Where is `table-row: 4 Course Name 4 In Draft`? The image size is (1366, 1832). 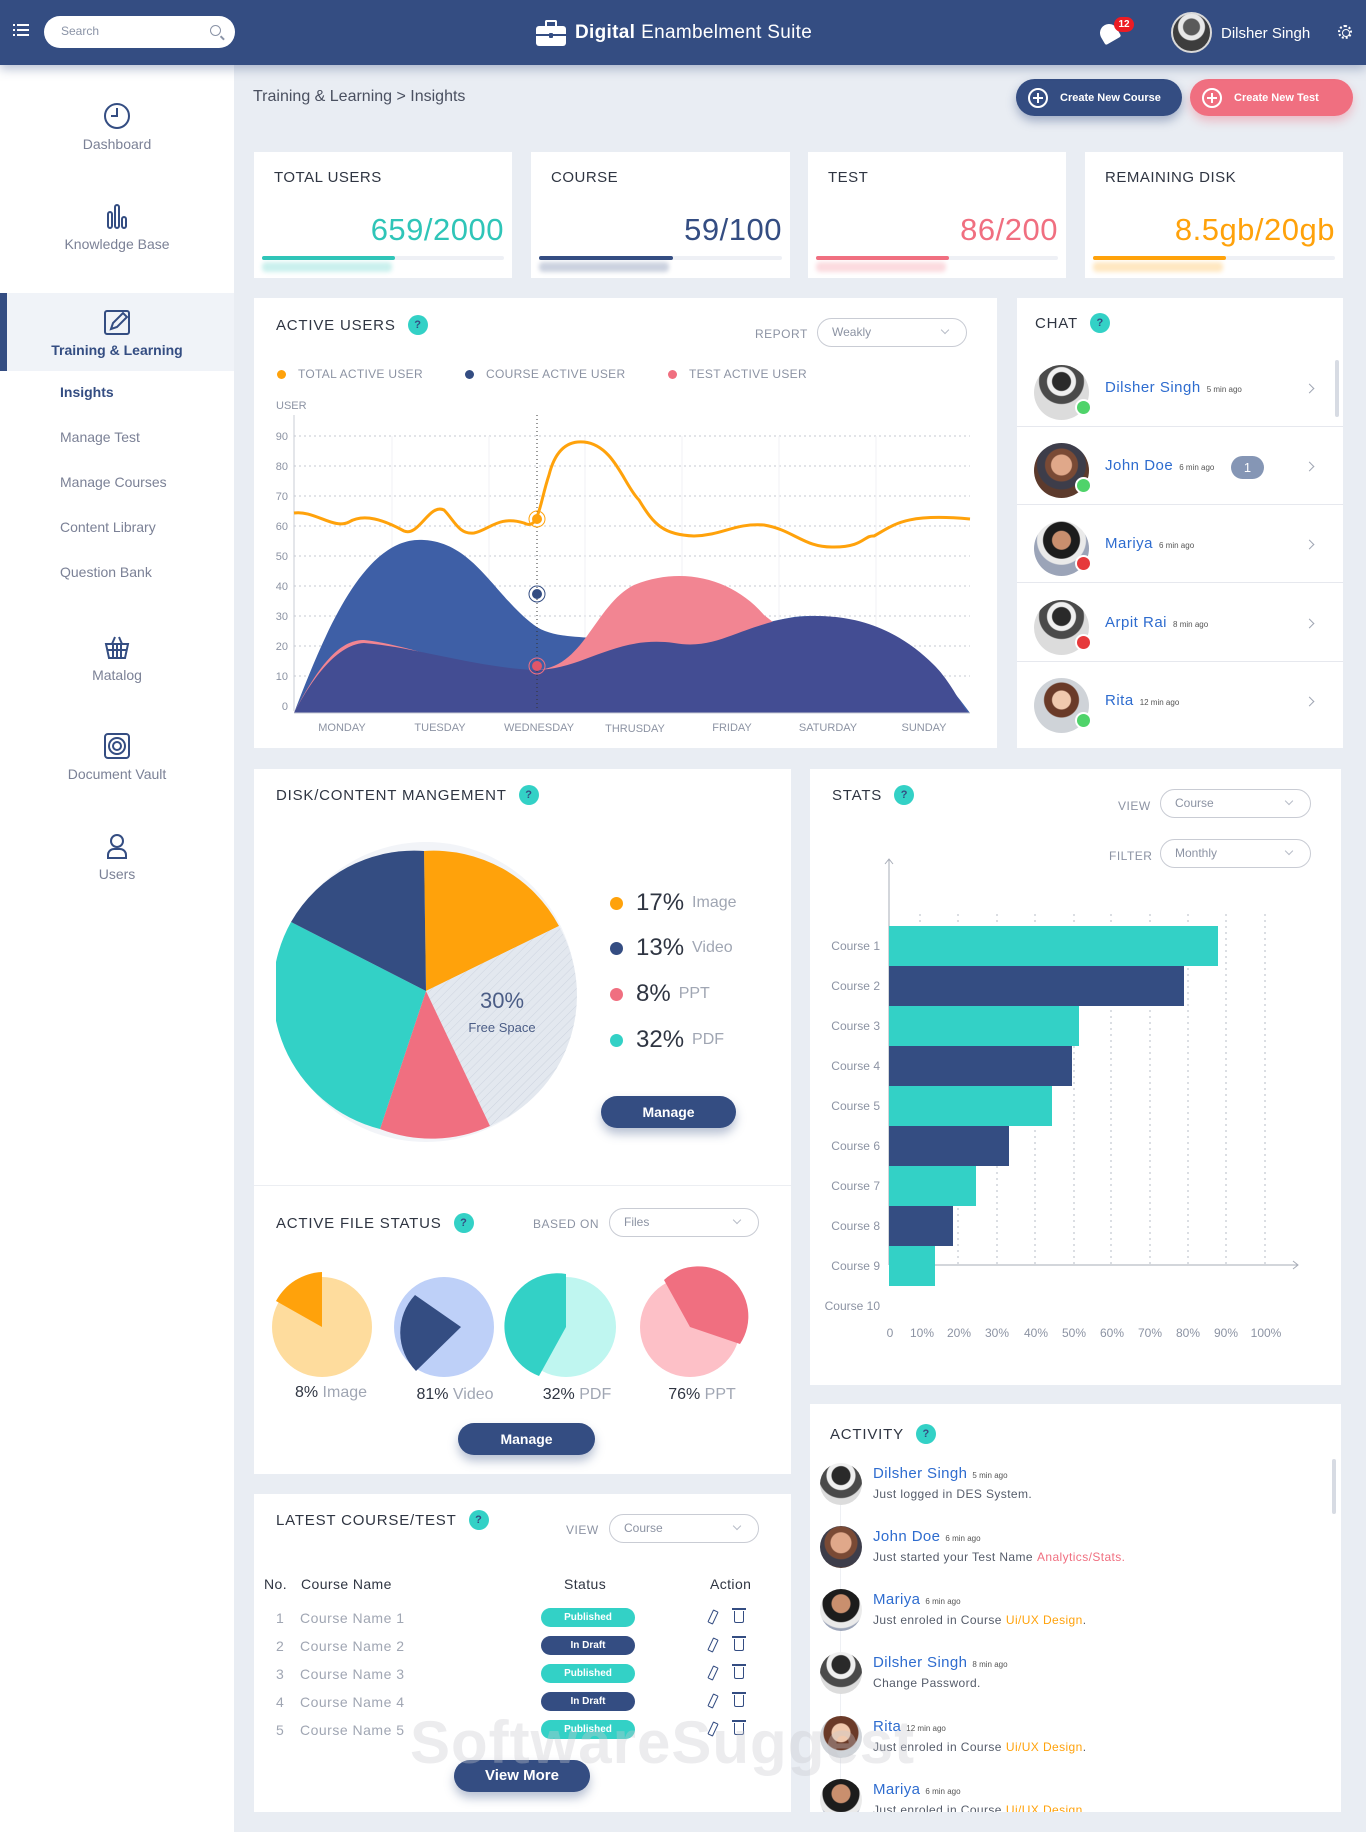
table-row: 4 Course Name 4 In Draft is located at coordinates (522, 1702).